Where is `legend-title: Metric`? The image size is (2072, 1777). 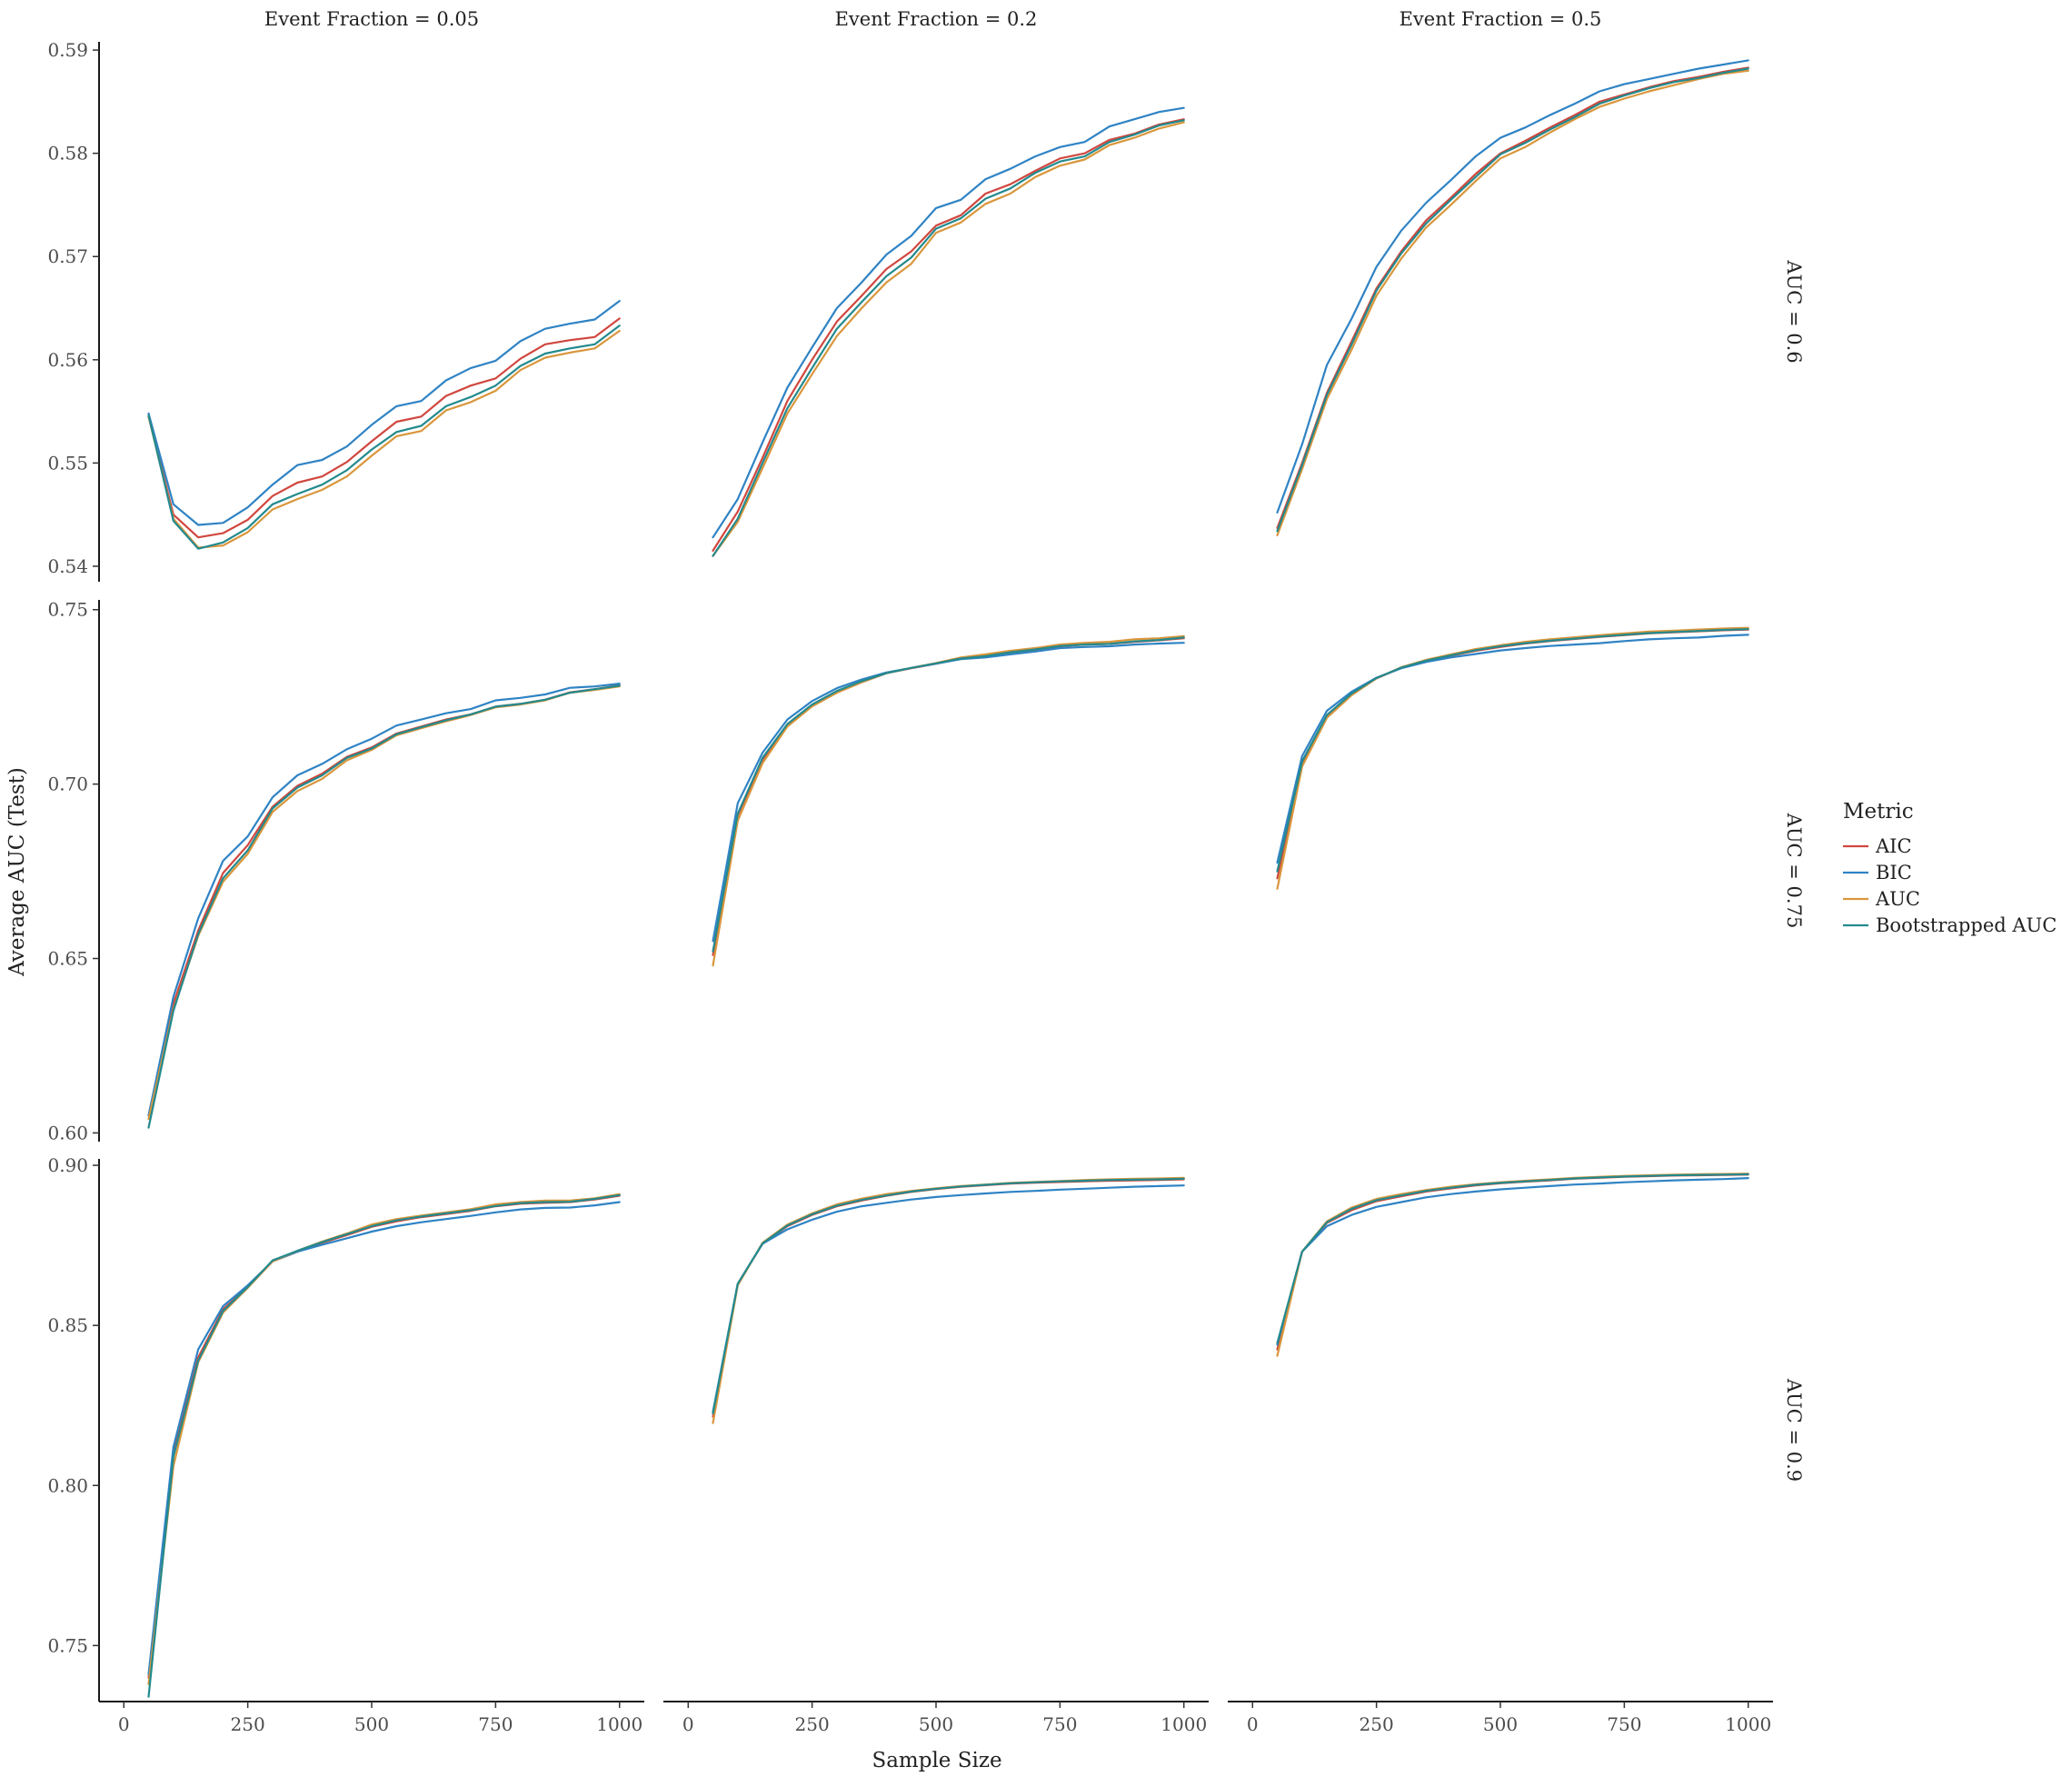 legend-title: Metric is located at coordinates (1878, 812).